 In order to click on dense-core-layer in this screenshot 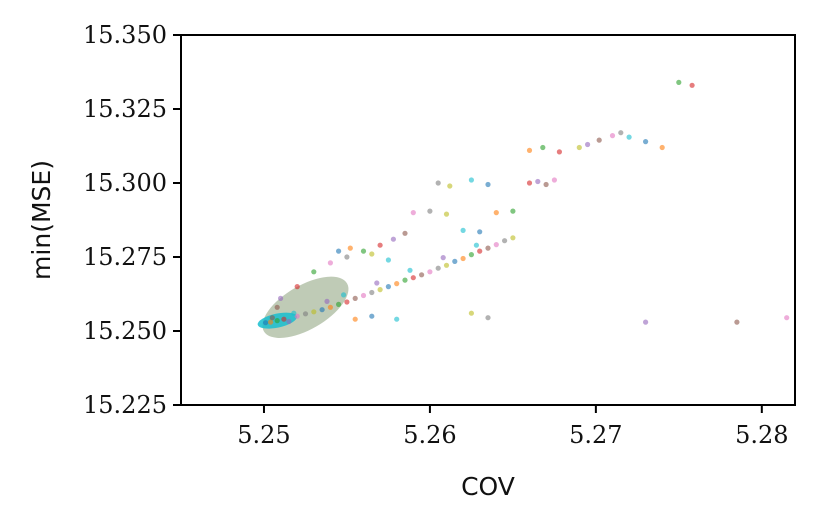, I will do `click(303, 307)`.